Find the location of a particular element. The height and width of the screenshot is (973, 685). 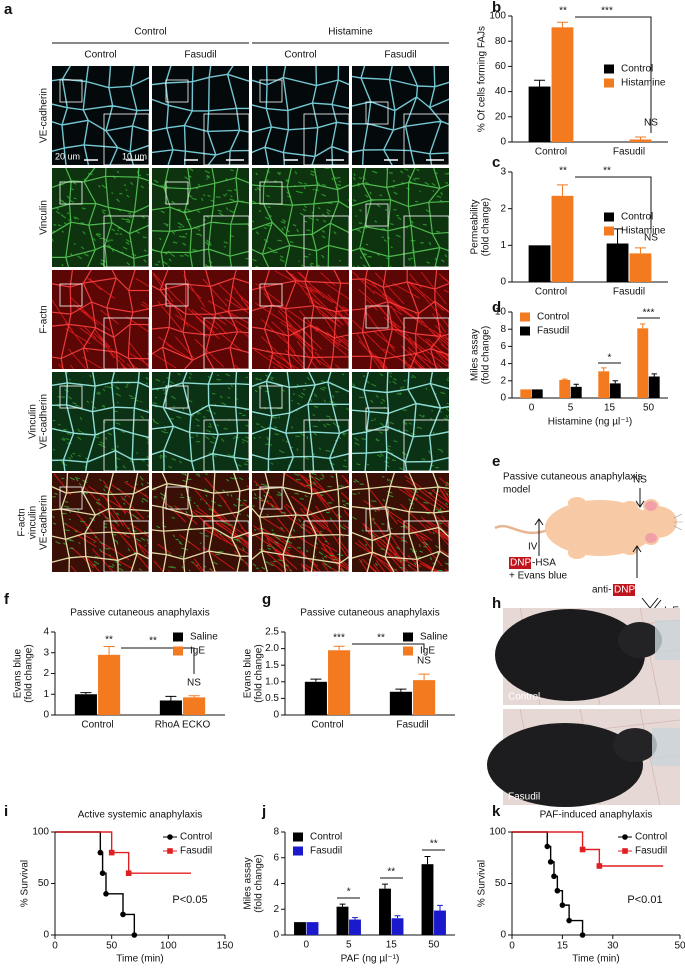

legend-label: Control is located at coordinates (651, 837).